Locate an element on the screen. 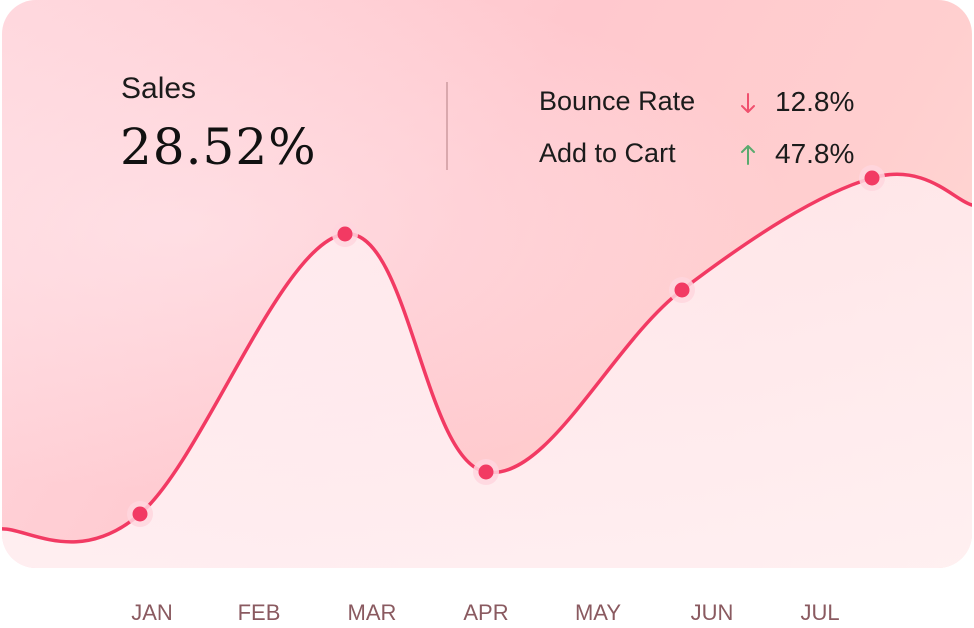 The image size is (974, 628). x-tick-label-mar: MAR is located at coordinates (372, 612).